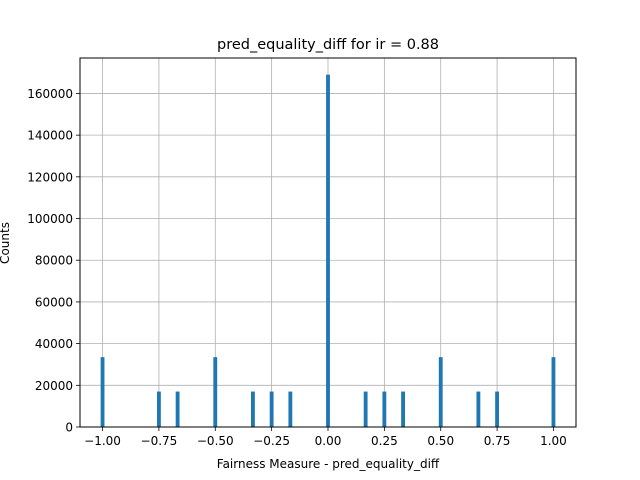 This screenshot has width=640, height=480. What do you see at coordinates (497, 441) in the screenshot?
I see `x-tick-label: 0.75` at bounding box center [497, 441].